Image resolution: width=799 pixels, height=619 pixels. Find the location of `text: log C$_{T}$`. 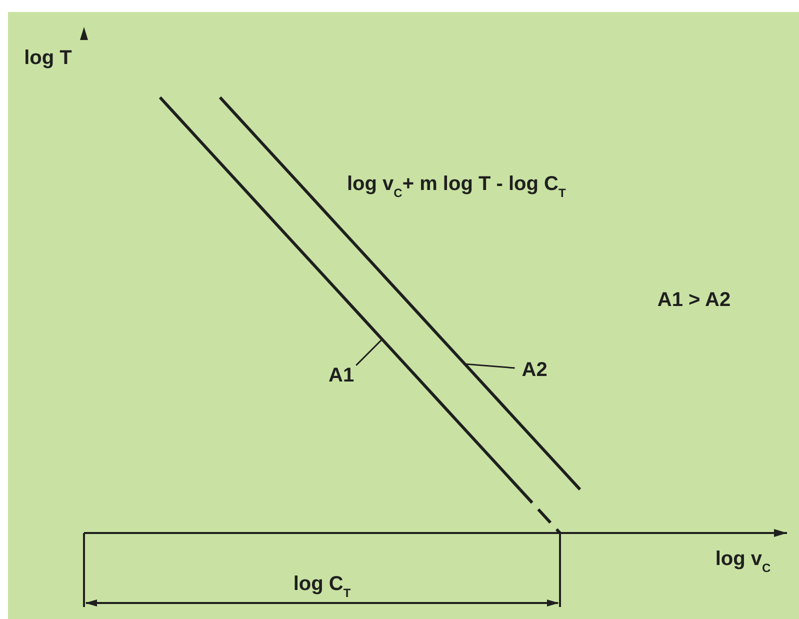

text: log C$_{T}$ is located at coordinates (322, 586).